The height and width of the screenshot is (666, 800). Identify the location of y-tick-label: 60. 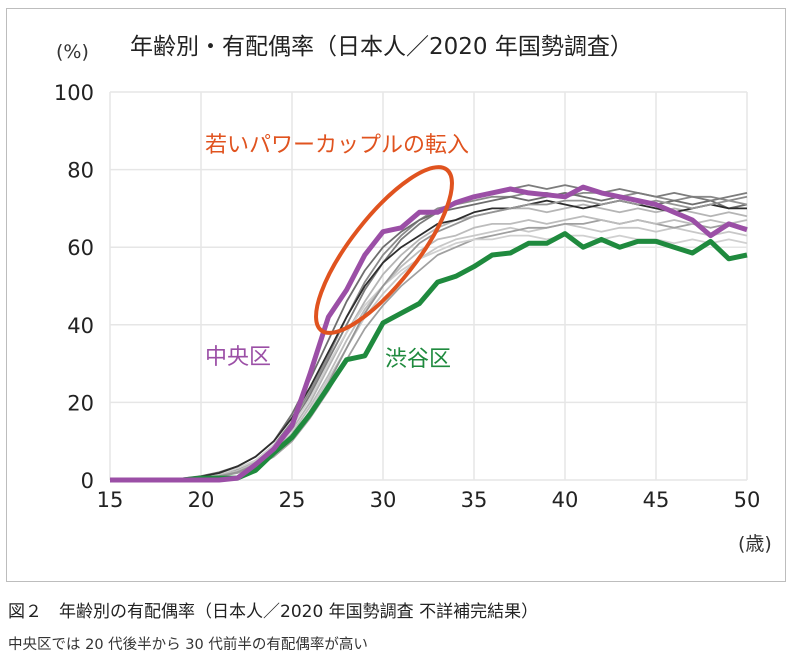
(80, 248).